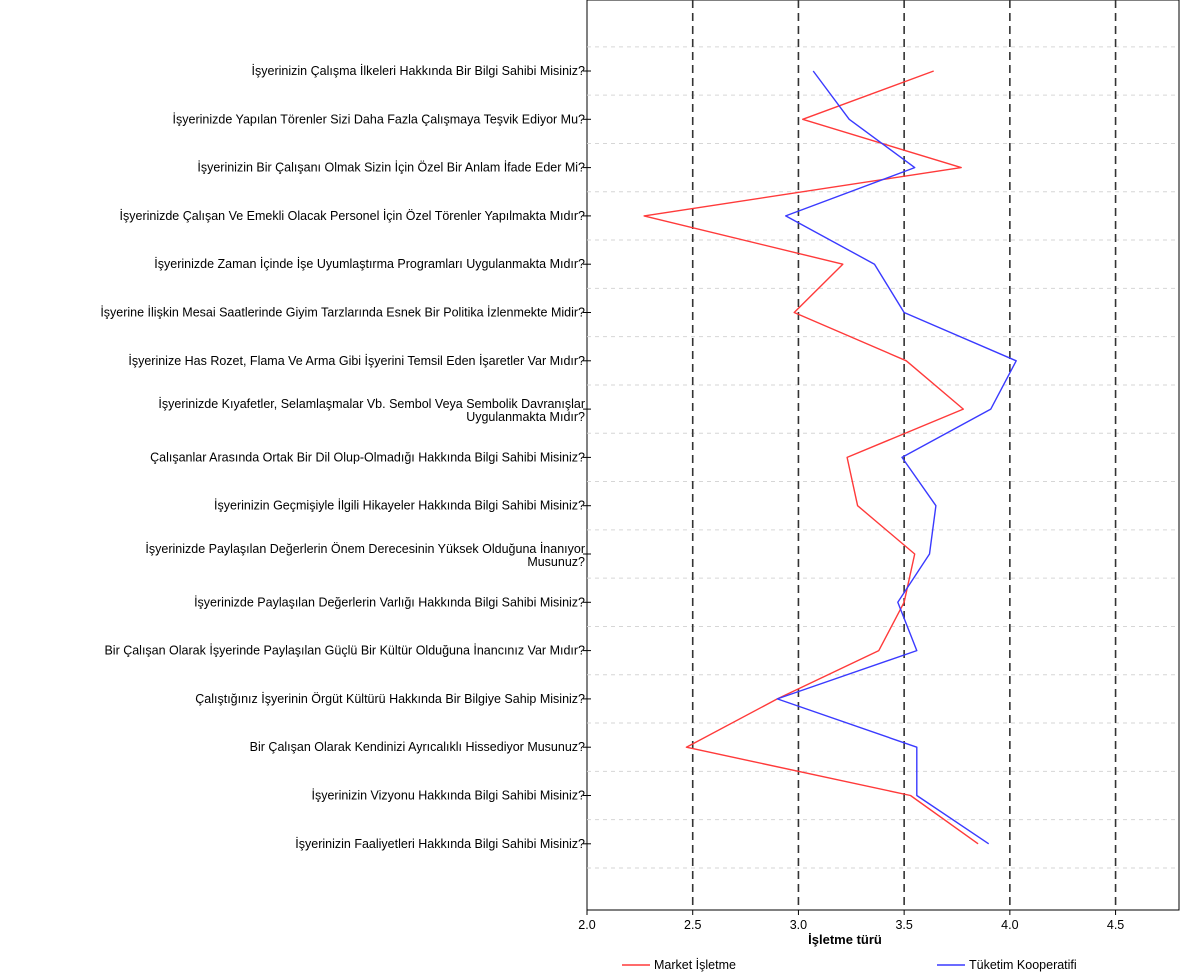  I want to click on x-tick-label: 2.0, so click(586, 925).